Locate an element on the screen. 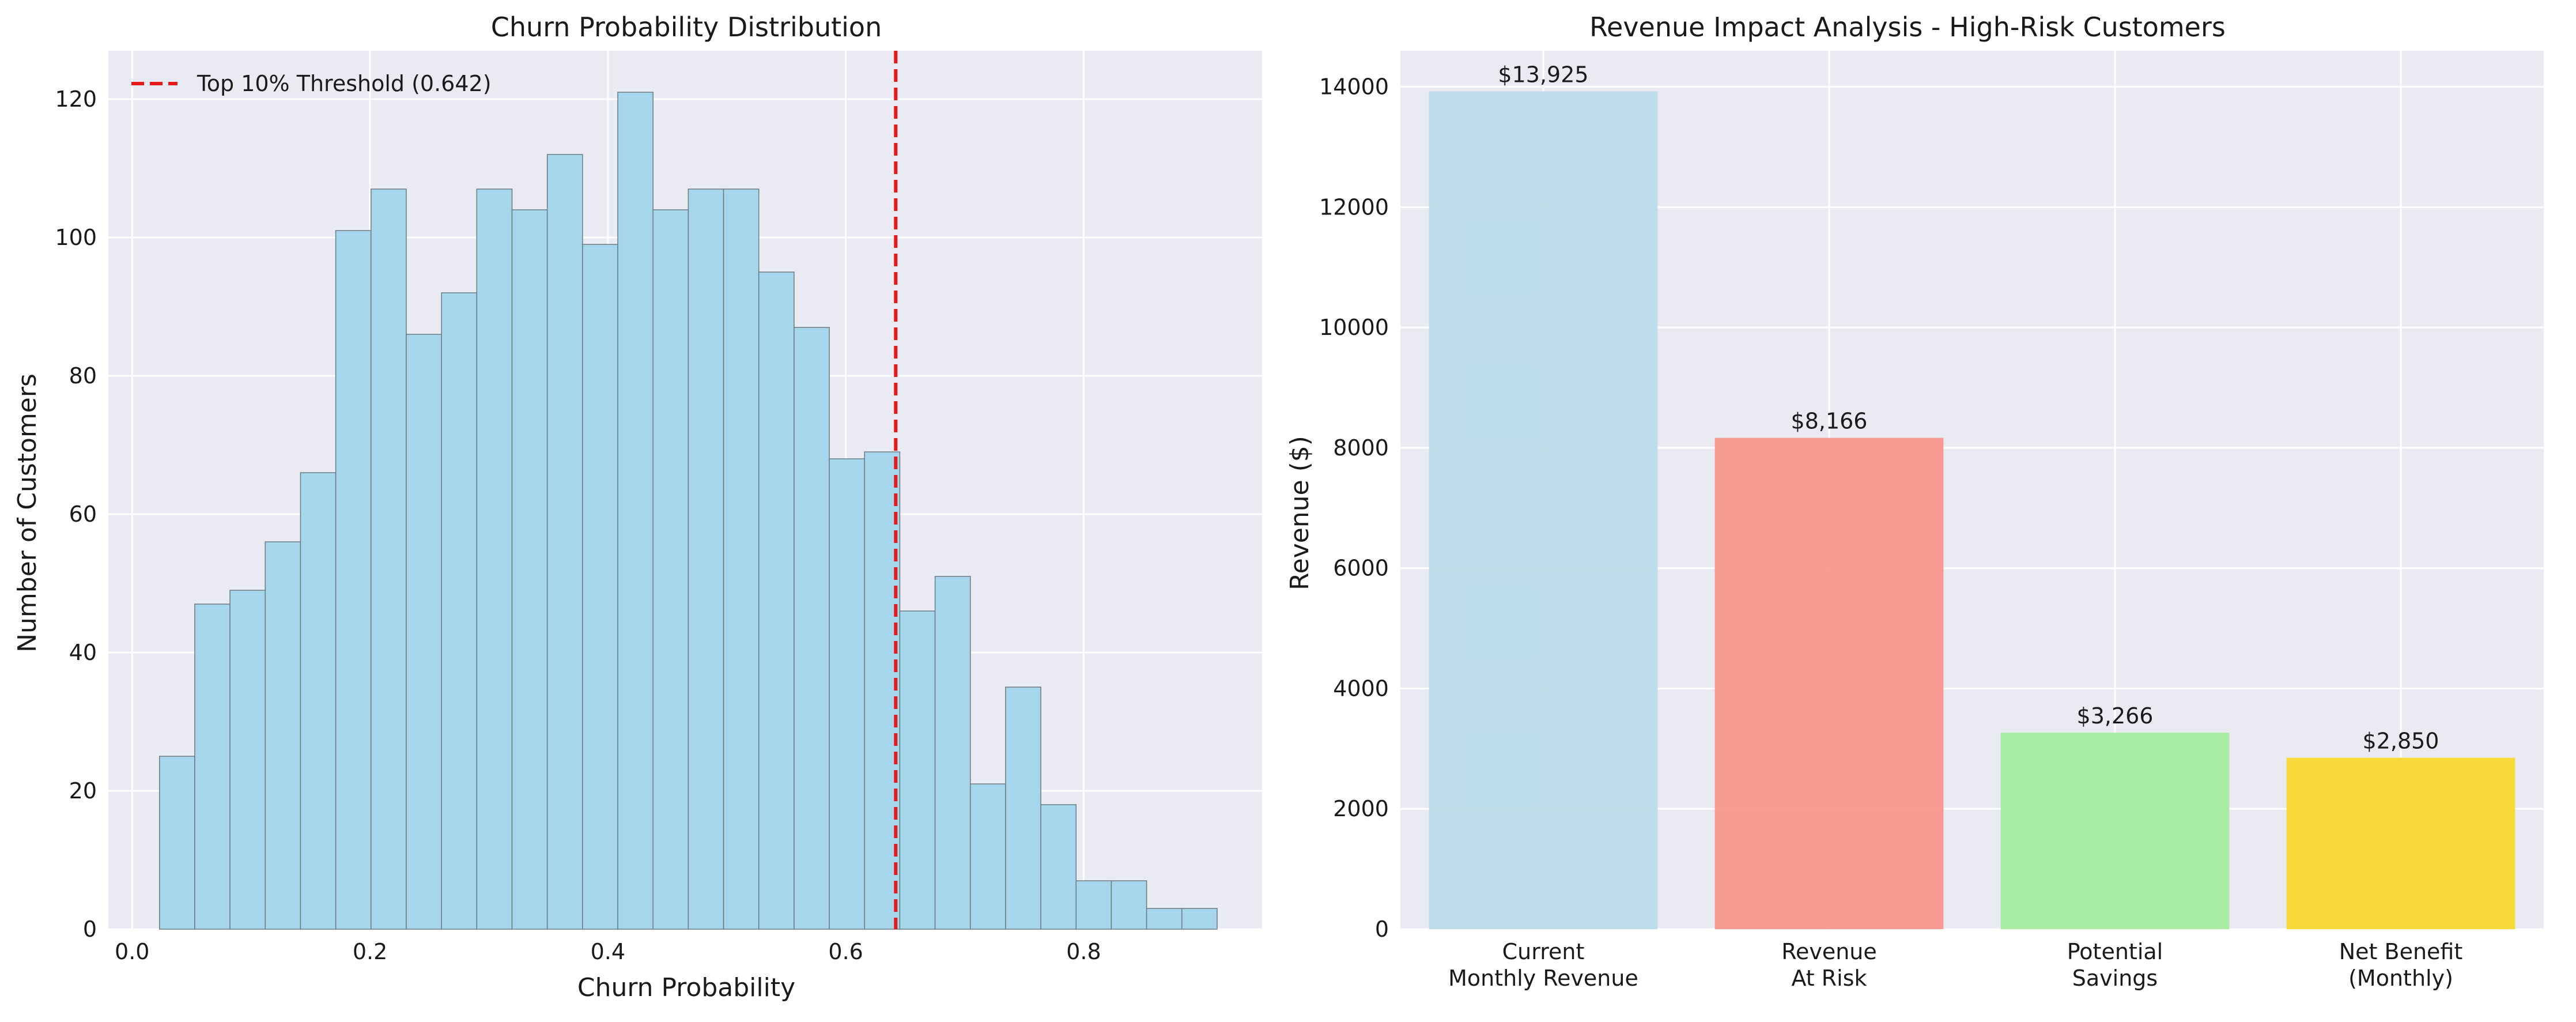 The width and height of the screenshot is (2576, 1022). revenue-y-tick-label: 10000 is located at coordinates (1354, 327).